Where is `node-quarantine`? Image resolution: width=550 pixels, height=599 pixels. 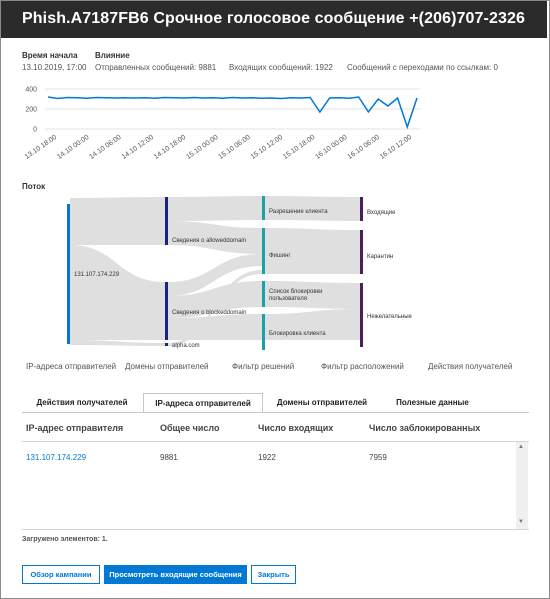 node-quarantine is located at coordinates (361, 252).